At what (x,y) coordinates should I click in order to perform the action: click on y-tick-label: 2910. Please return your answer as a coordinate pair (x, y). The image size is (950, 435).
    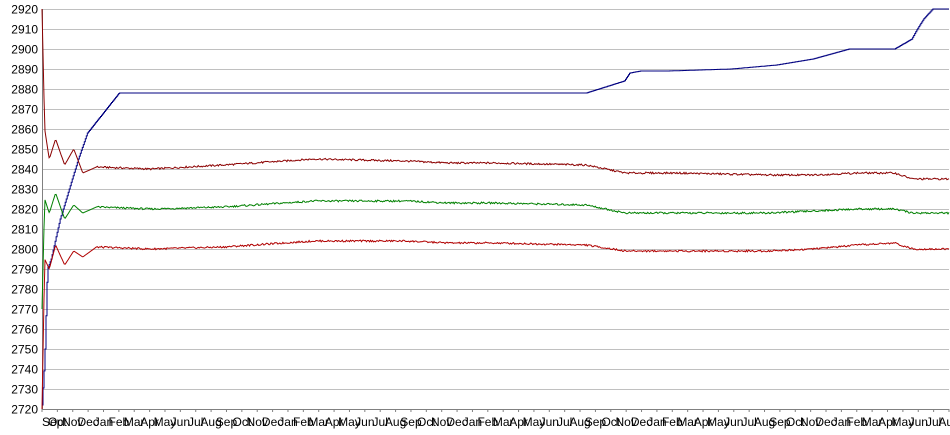
    Looking at the image, I should click on (24, 30).